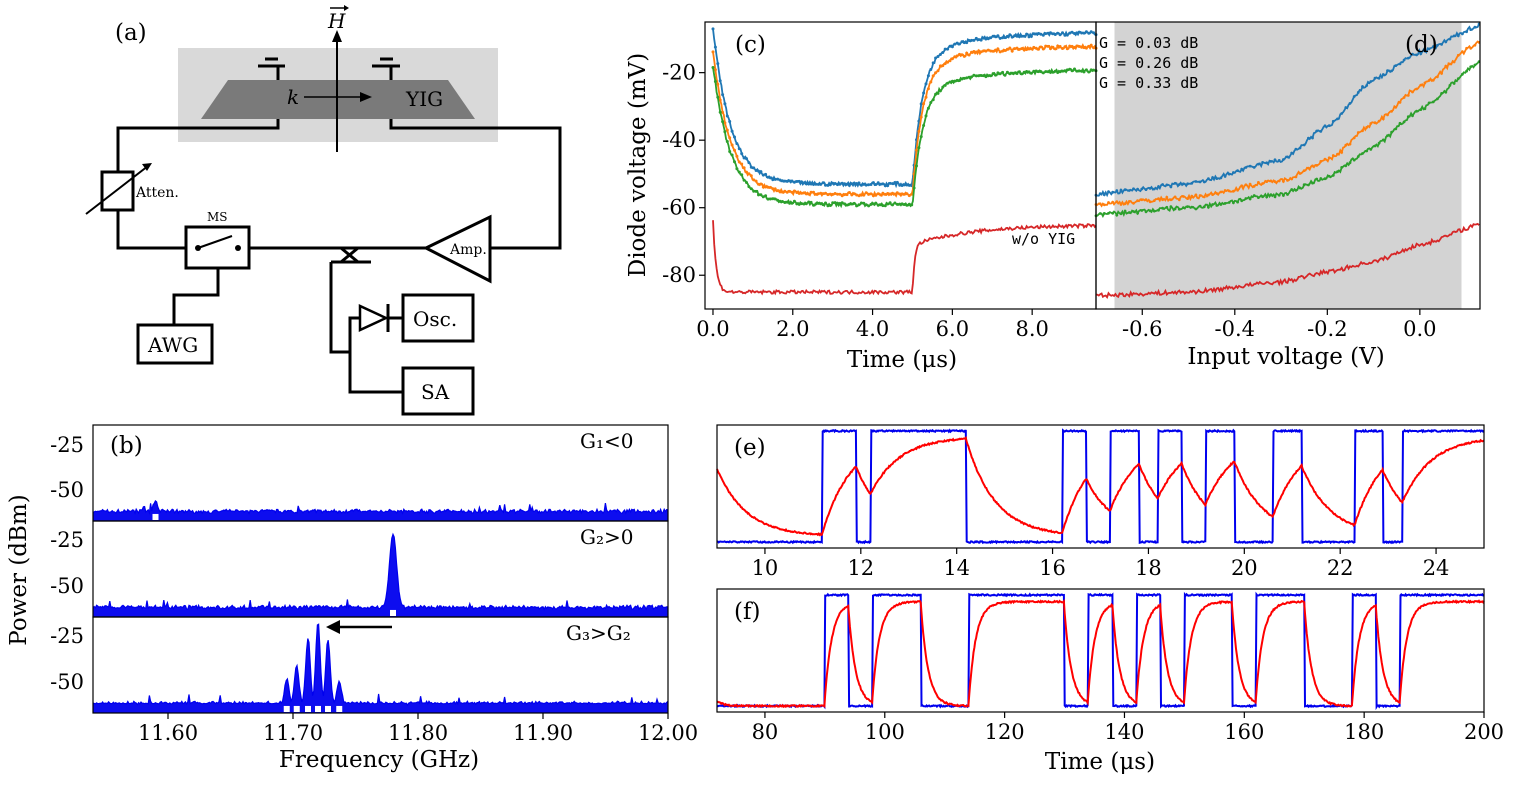 Image resolution: width=1514 pixels, height=787 pixels. I want to click on d-xlabel: Input voltage (V), so click(1285, 357).